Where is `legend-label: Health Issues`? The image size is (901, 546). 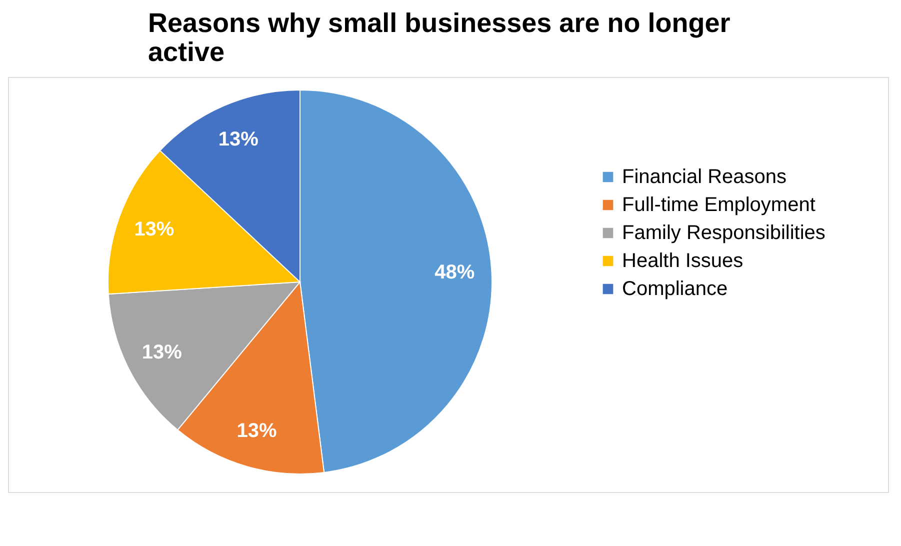 legend-label: Health Issues is located at coordinates (683, 261).